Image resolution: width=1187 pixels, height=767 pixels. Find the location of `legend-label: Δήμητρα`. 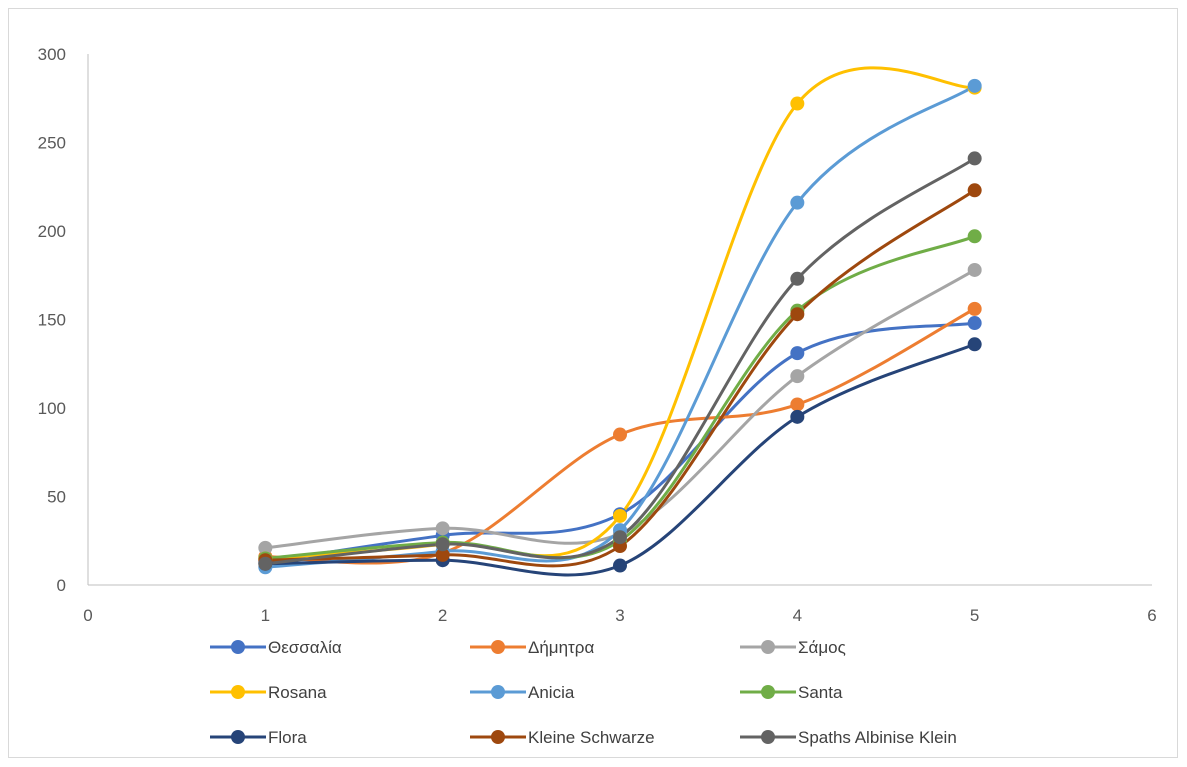

legend-label: Δήμητρα is located at coordinates (561, 647).